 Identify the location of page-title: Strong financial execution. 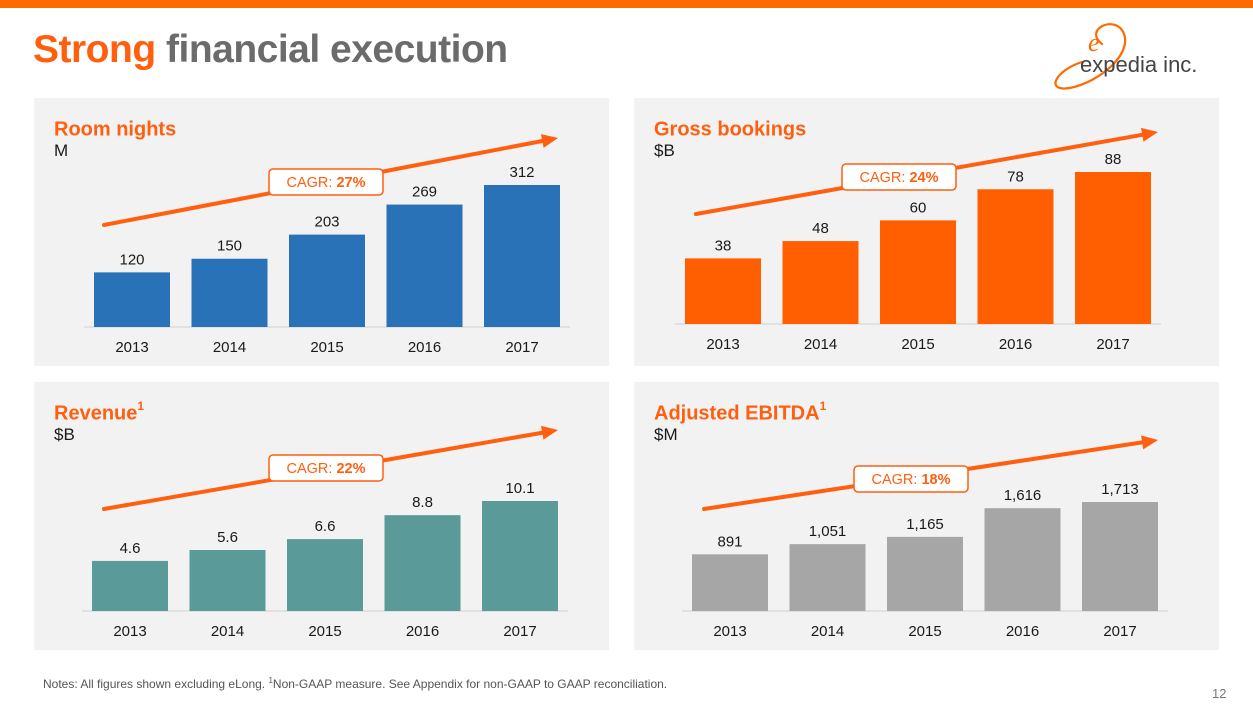
(270, 50).